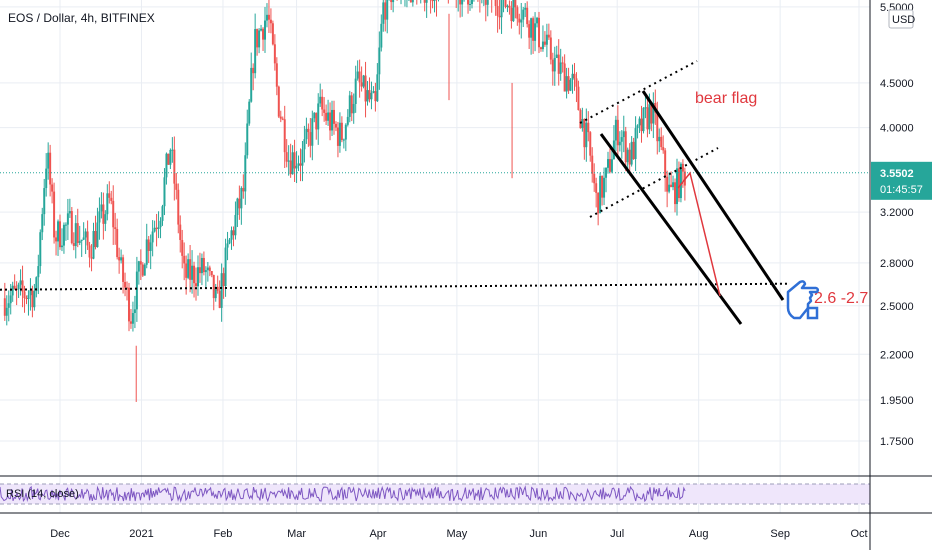  I want to click on flag-upper-line, so click(638, 92).